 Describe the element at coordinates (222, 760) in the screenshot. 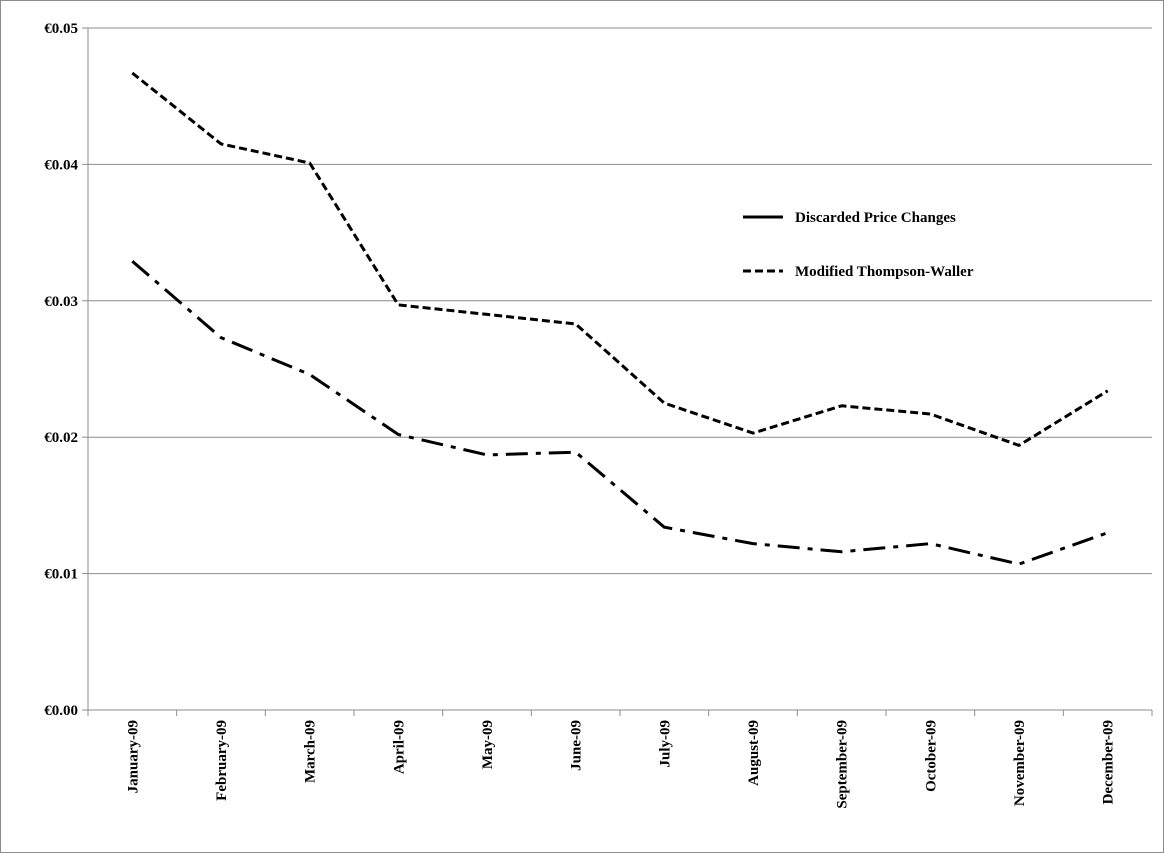

I see `x-tick-label: February-09` at that location.